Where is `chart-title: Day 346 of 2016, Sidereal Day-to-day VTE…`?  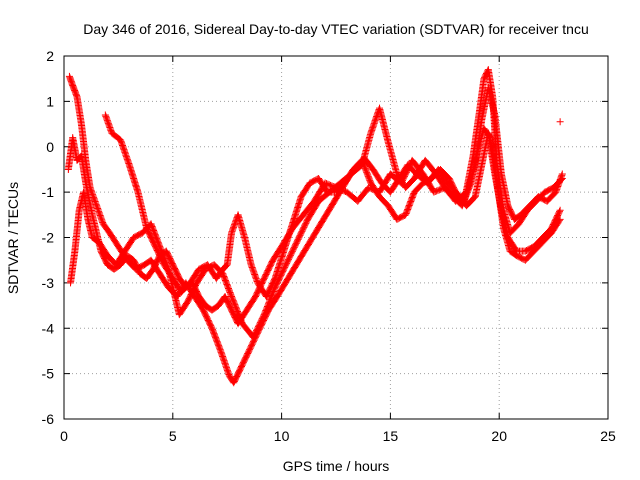
chart-title: Day 346 of 2016, Sidereal Day-to-day VTE… is located at coordinates (336, 29).